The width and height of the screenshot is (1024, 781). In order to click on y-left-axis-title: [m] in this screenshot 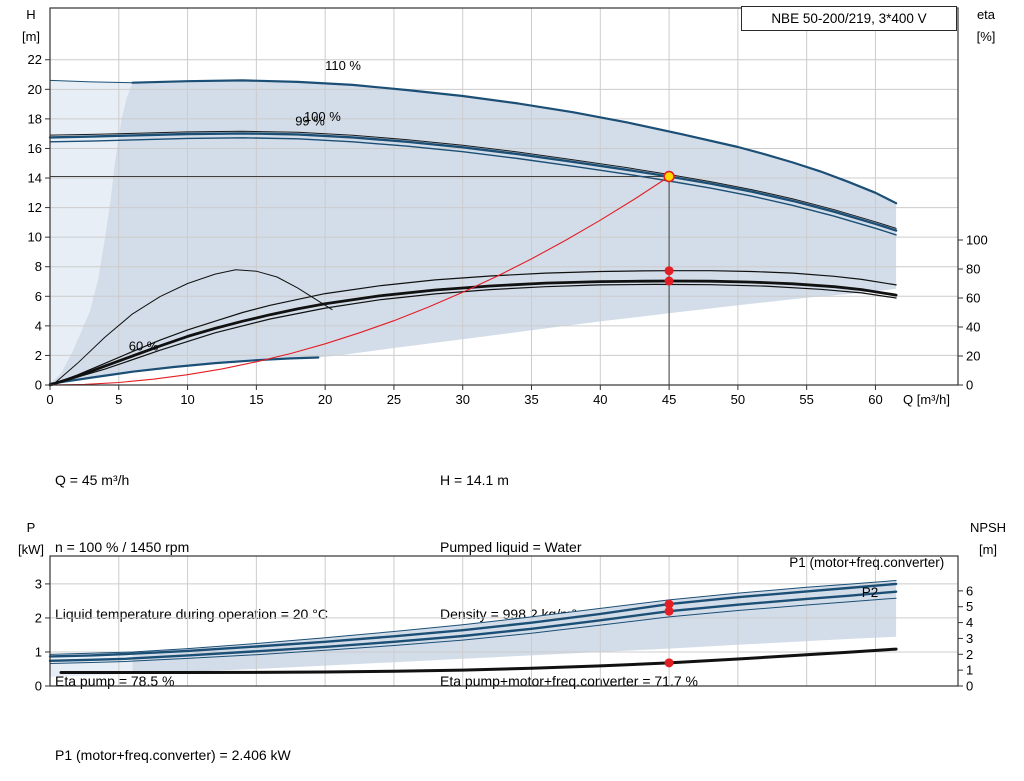, I will do `click(31, 36)`.